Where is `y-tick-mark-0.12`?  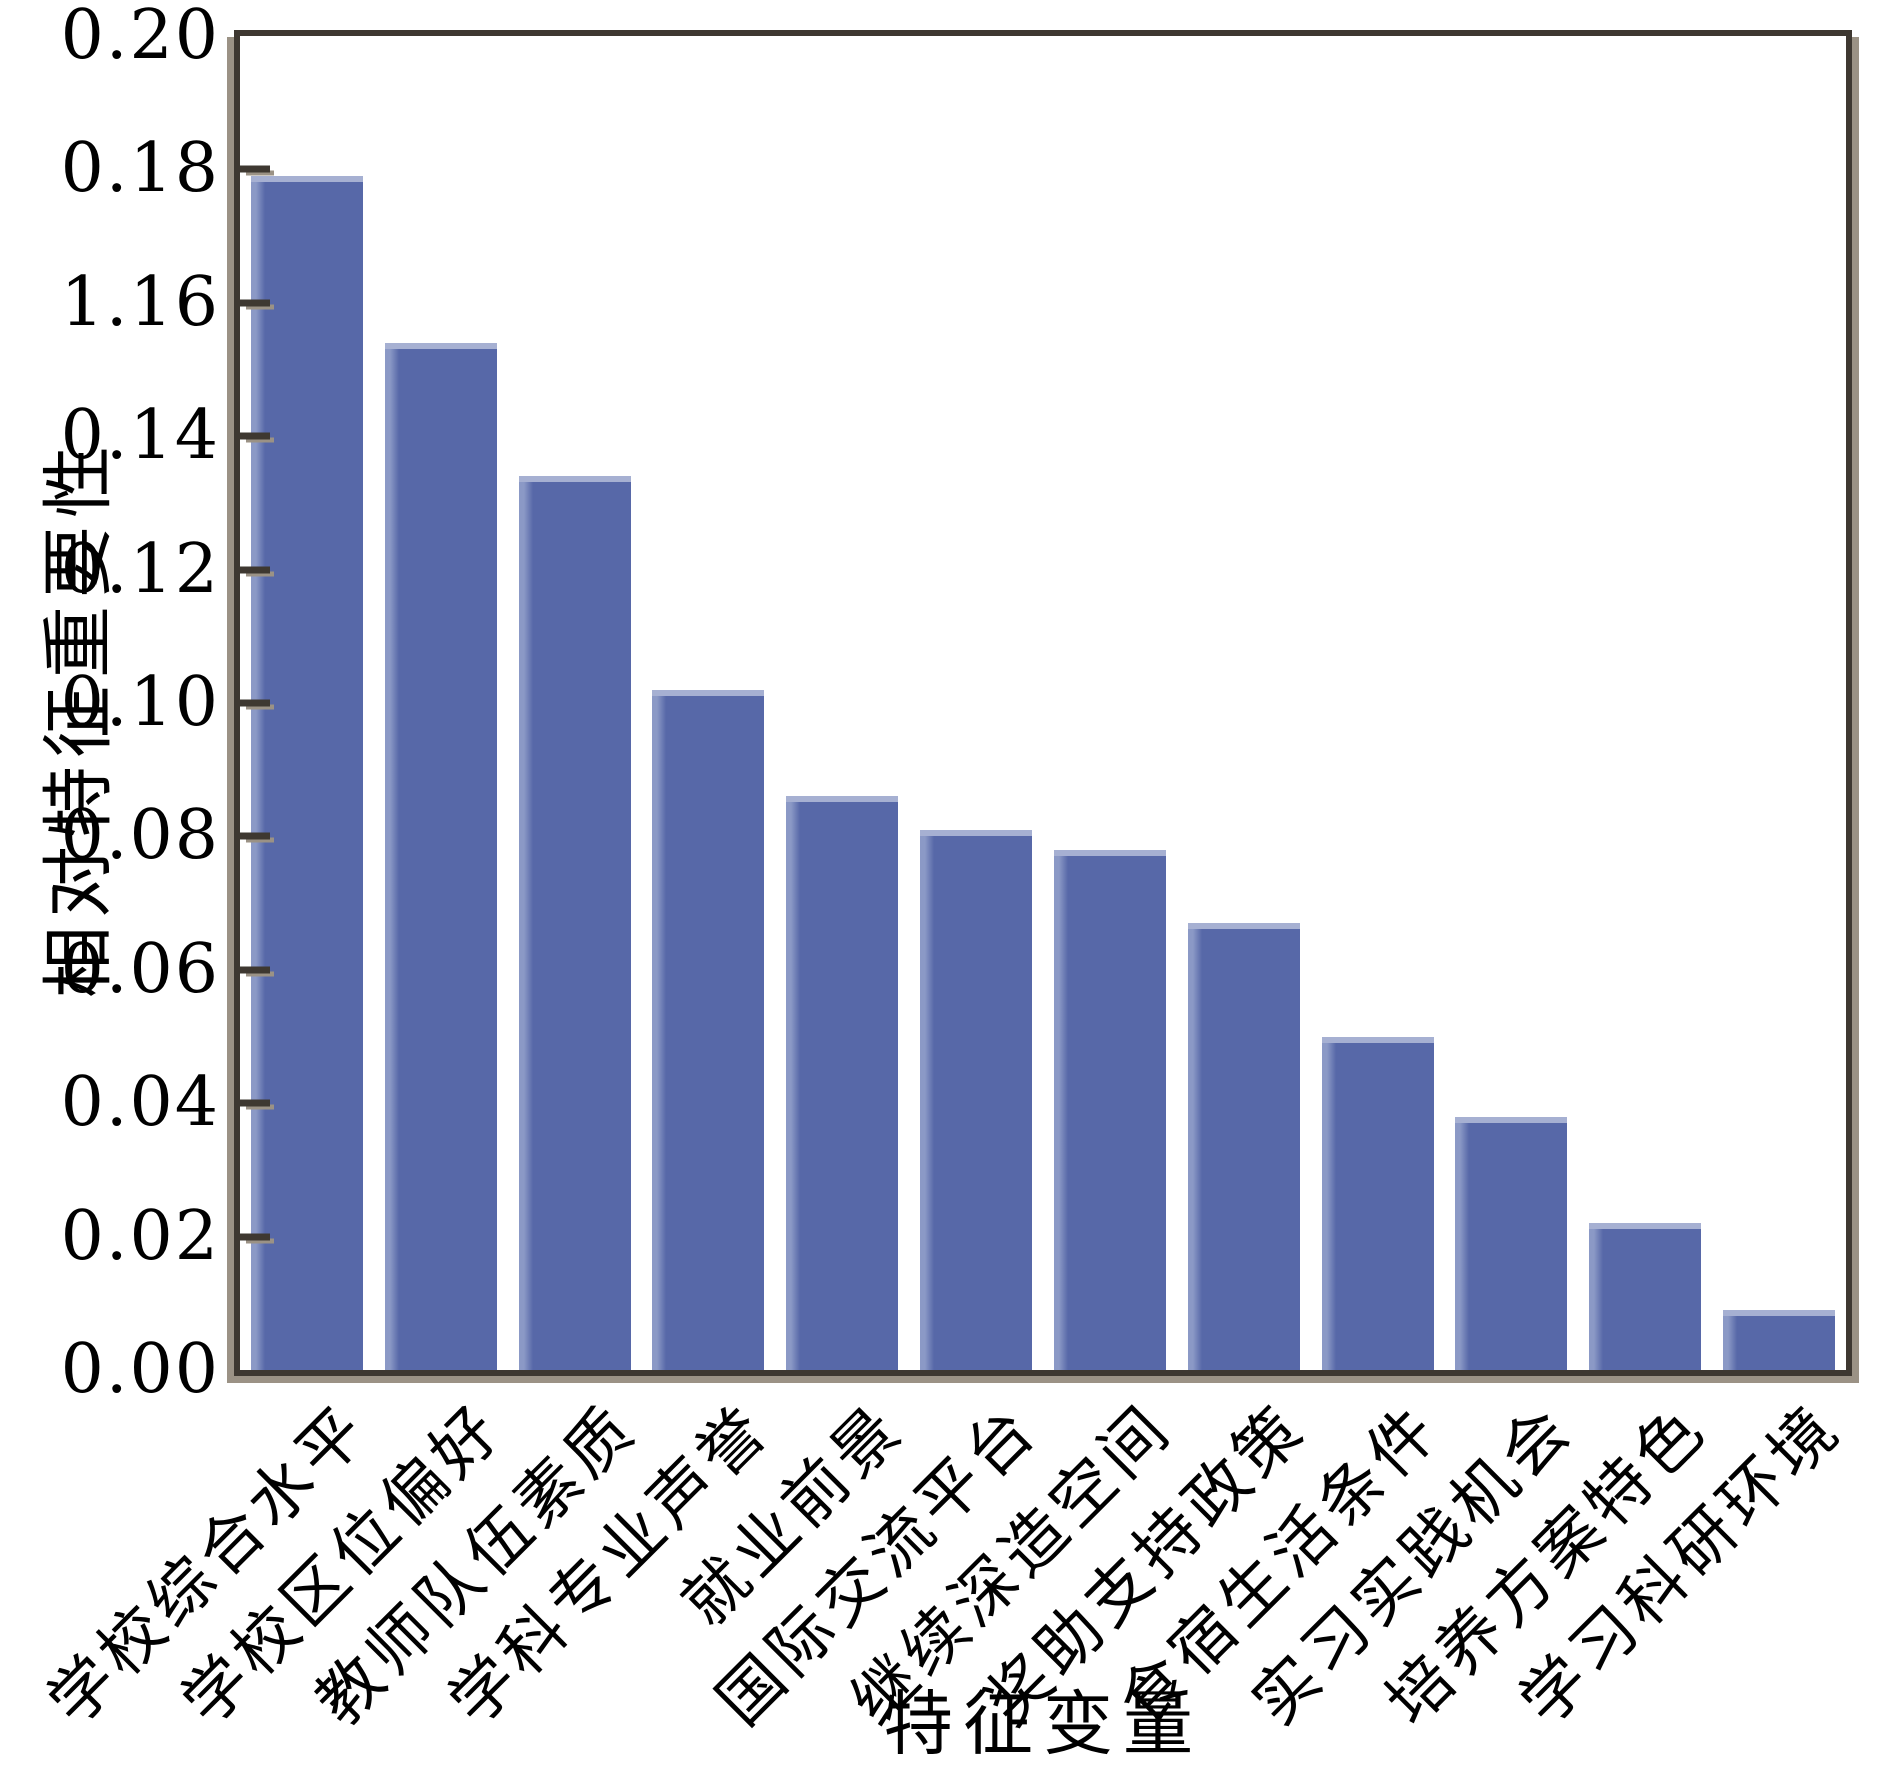
y-tick-mark-0.12 is located at coordinates (255, 570).